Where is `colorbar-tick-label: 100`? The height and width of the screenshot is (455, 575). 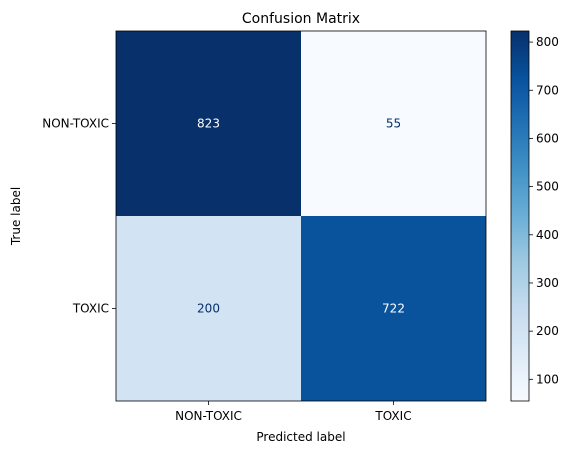
colorbar-tick-label: 100 is located at coordinates (547, 379).